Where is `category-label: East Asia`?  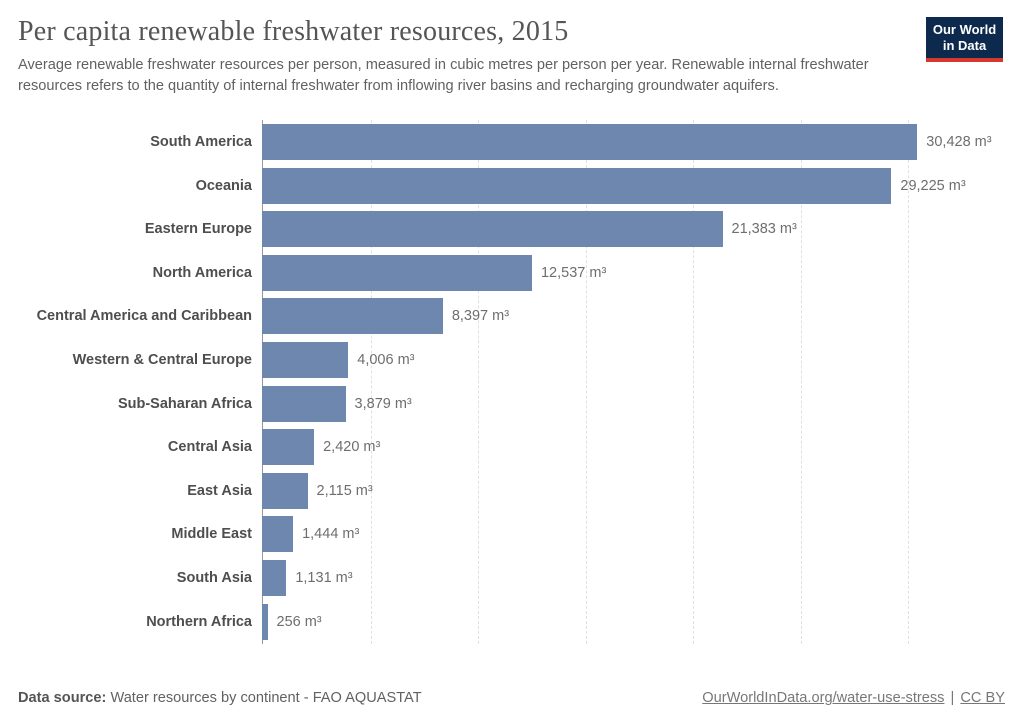
category-label: East Asia is located at coordinates (219, 490).